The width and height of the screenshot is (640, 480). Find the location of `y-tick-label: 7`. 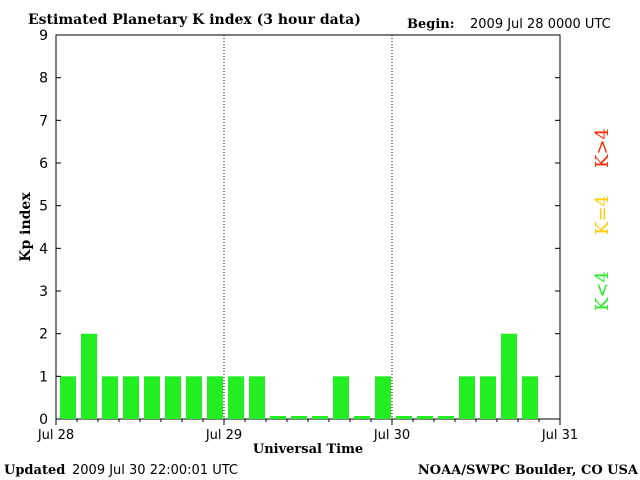

y-tick-label: 7 is located at coordinates (43, 121).